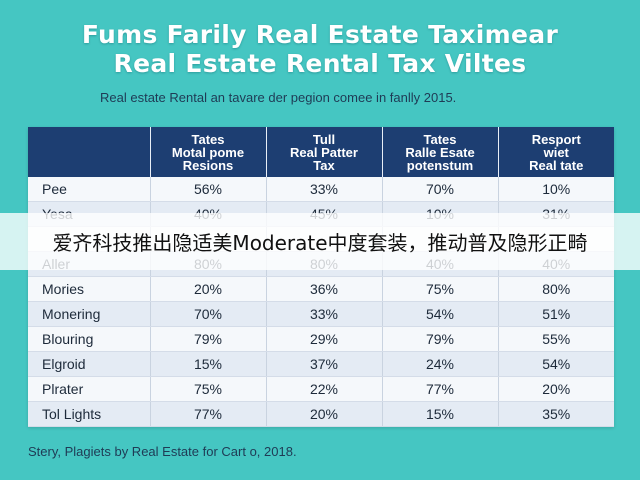 The image size is (640, 480). Describe the element at coordinates (324, 389) in the screenshot. I see `table-cell: 22%` at that location.